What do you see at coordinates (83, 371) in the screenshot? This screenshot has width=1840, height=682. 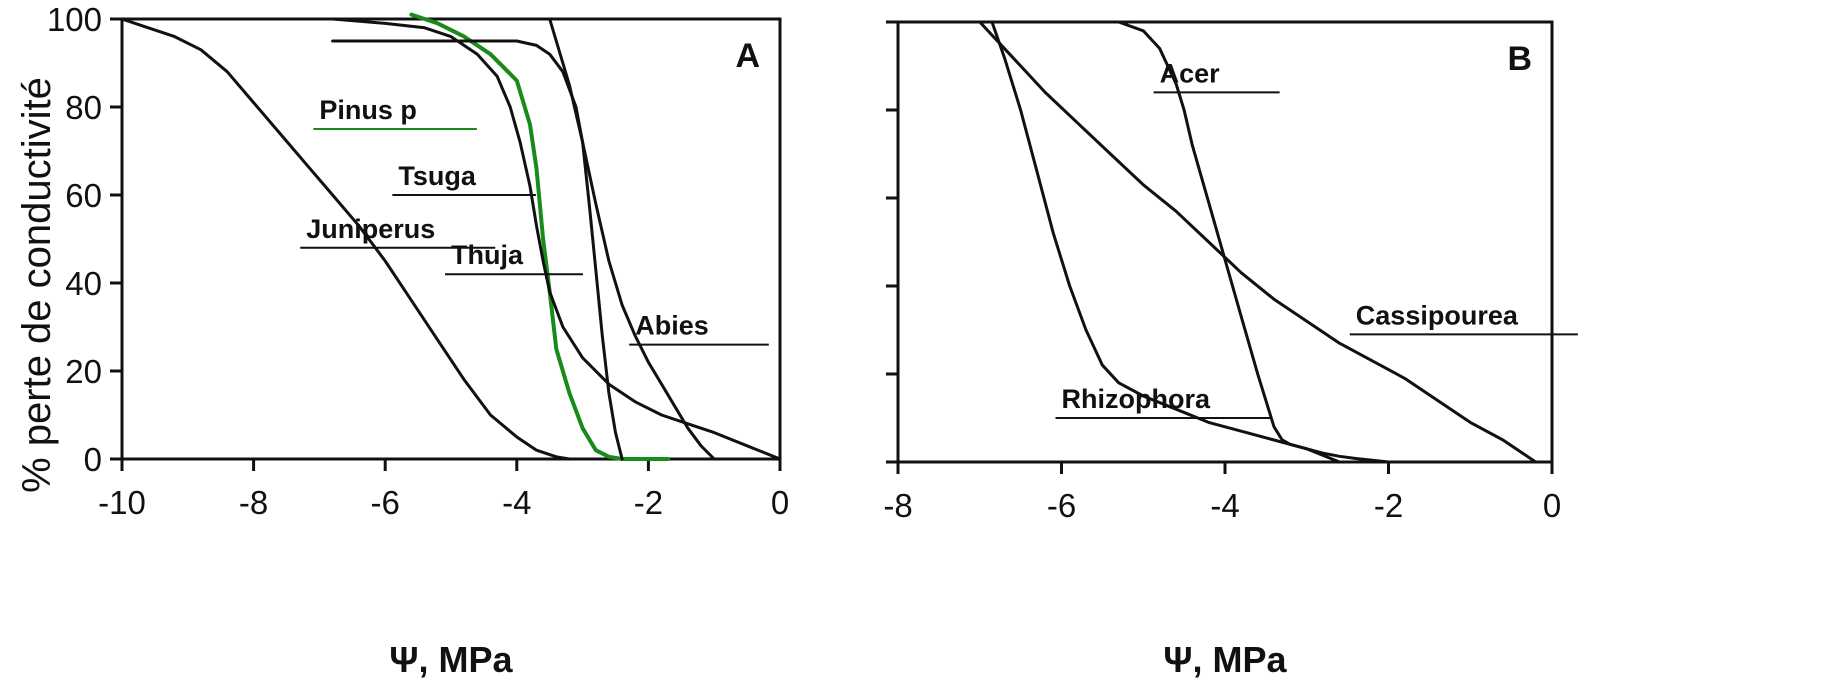 I see `y-tick-label: 20` at bounding box center [83, 371].